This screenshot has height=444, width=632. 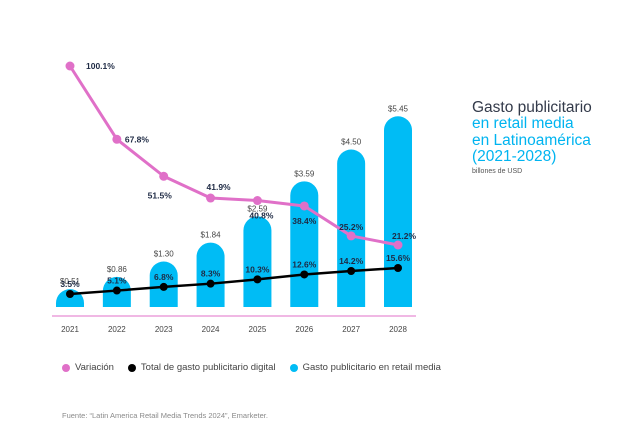 I want to click on variacion-point-2025, so click(x=257, y=201).